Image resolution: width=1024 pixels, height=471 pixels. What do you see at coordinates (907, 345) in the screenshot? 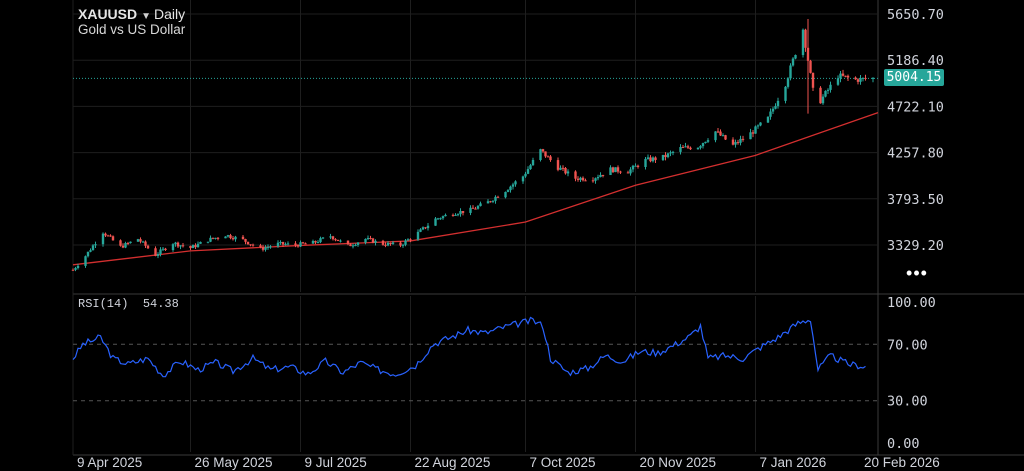
I see `rsi-tick-label: 70.00` at bounding box center [907, 345].